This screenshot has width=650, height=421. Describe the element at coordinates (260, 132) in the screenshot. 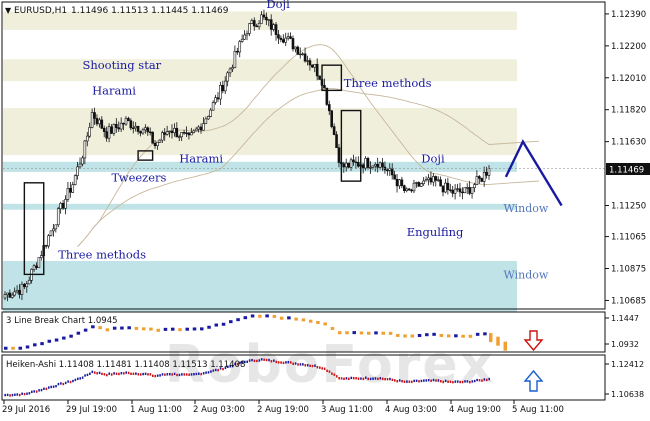

I see `resistance-zone` at that location.